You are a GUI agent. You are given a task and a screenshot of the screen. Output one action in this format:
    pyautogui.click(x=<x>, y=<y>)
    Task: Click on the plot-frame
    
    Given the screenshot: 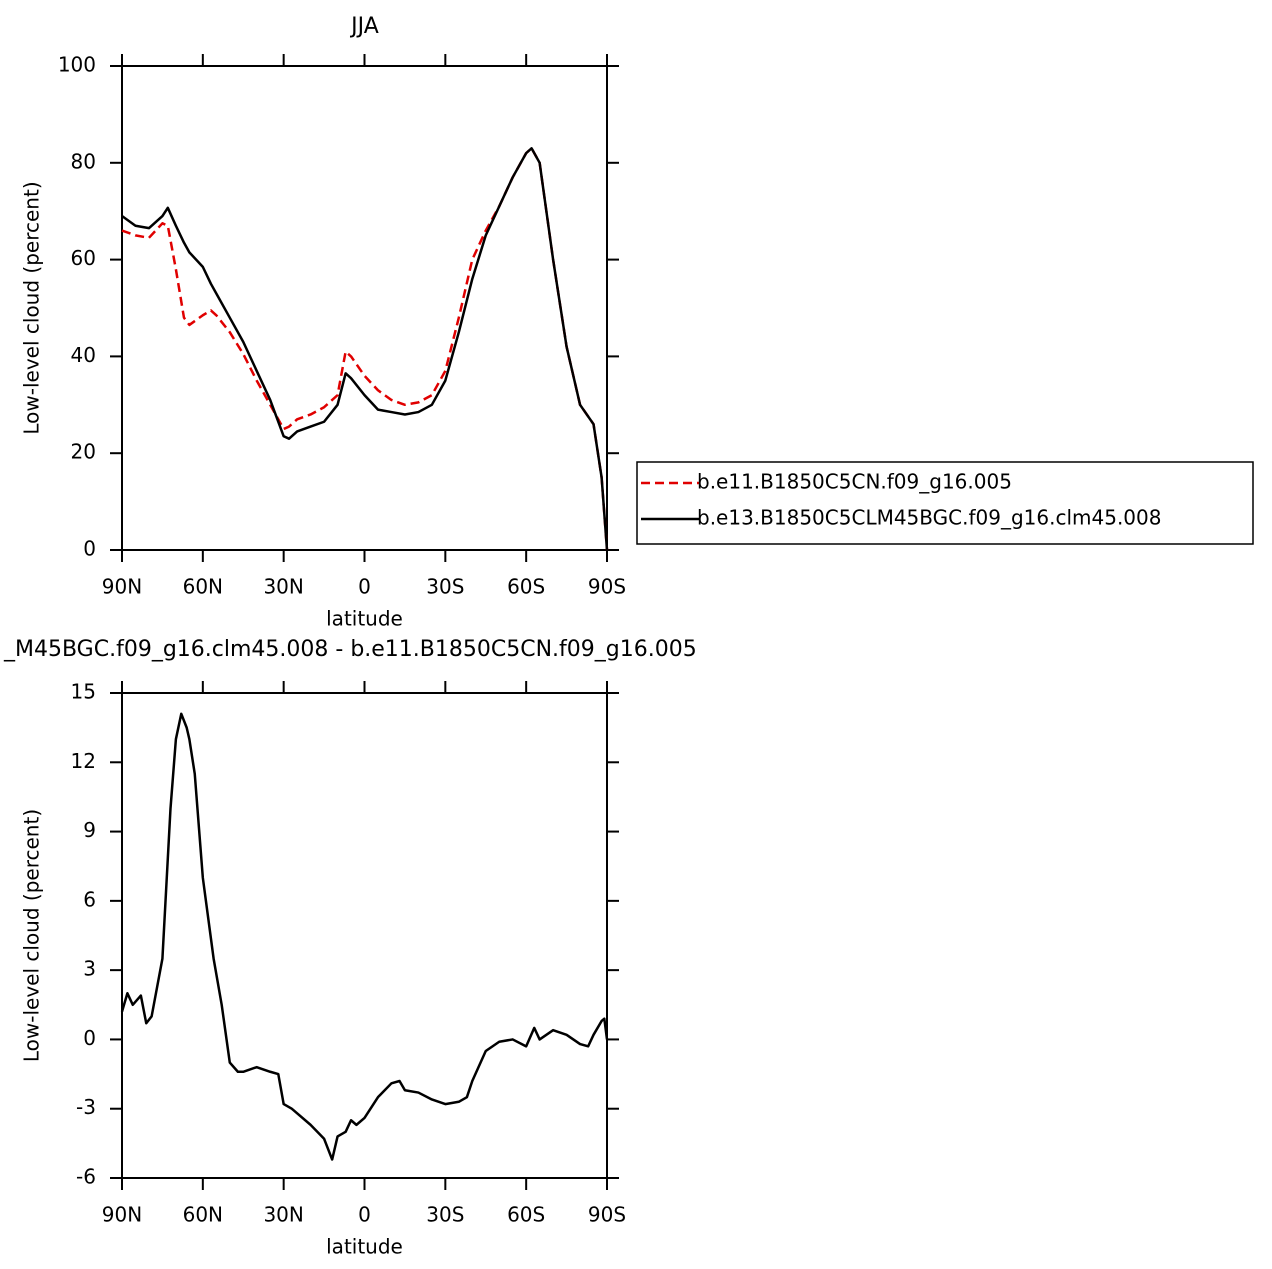 What is the action you would take?
    pyautogui.click(x=364, y=308)
    